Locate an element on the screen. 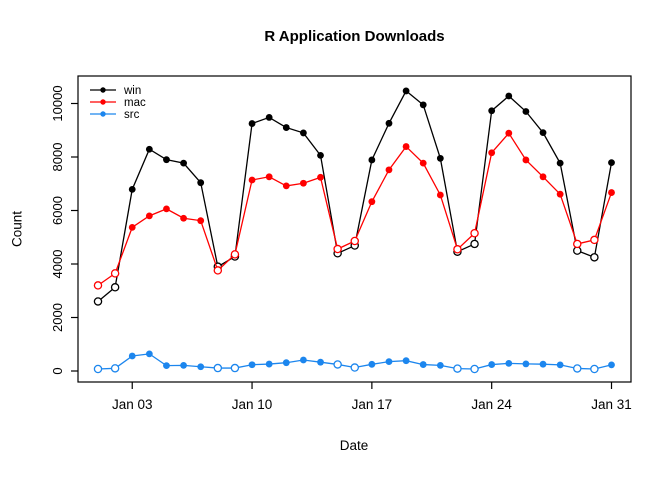 This screenshot has height=480, width=672. legend-label-src: src is located at coordinates (132, 115).